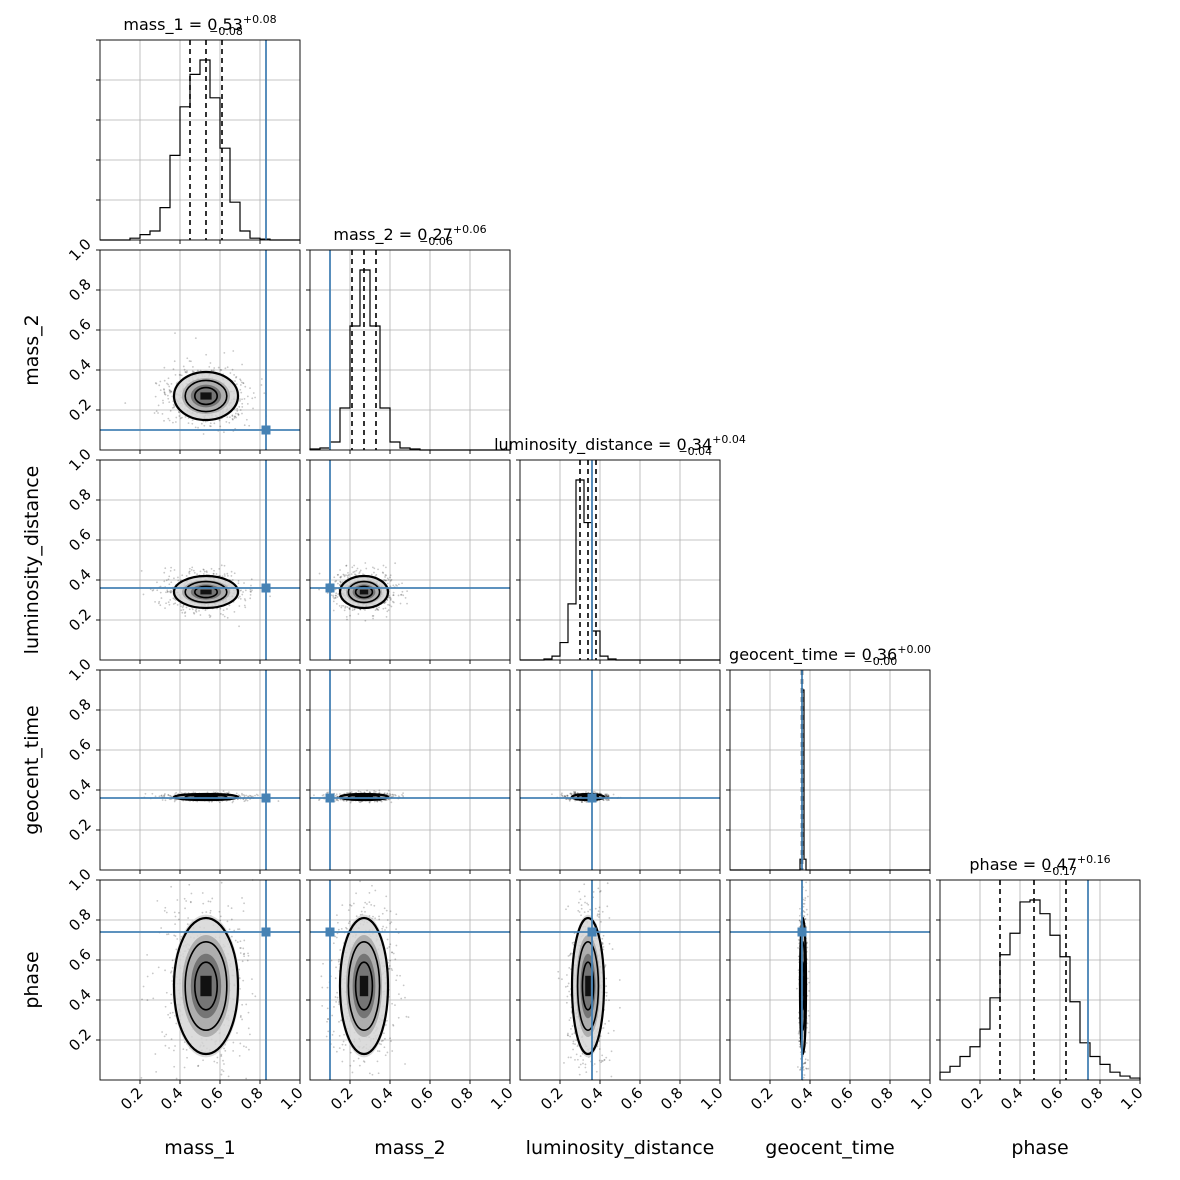  Describe the element at coordinates (80, 500) in the screenshot. I see `y-tick-label: 0.8` at that location.